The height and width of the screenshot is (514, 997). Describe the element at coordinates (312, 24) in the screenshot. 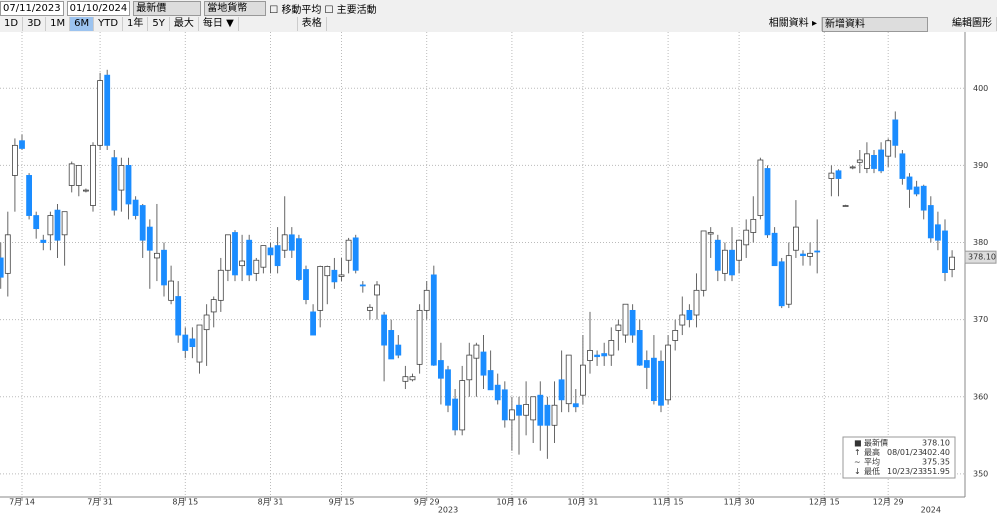

I see `table-button: 表格` at that location.